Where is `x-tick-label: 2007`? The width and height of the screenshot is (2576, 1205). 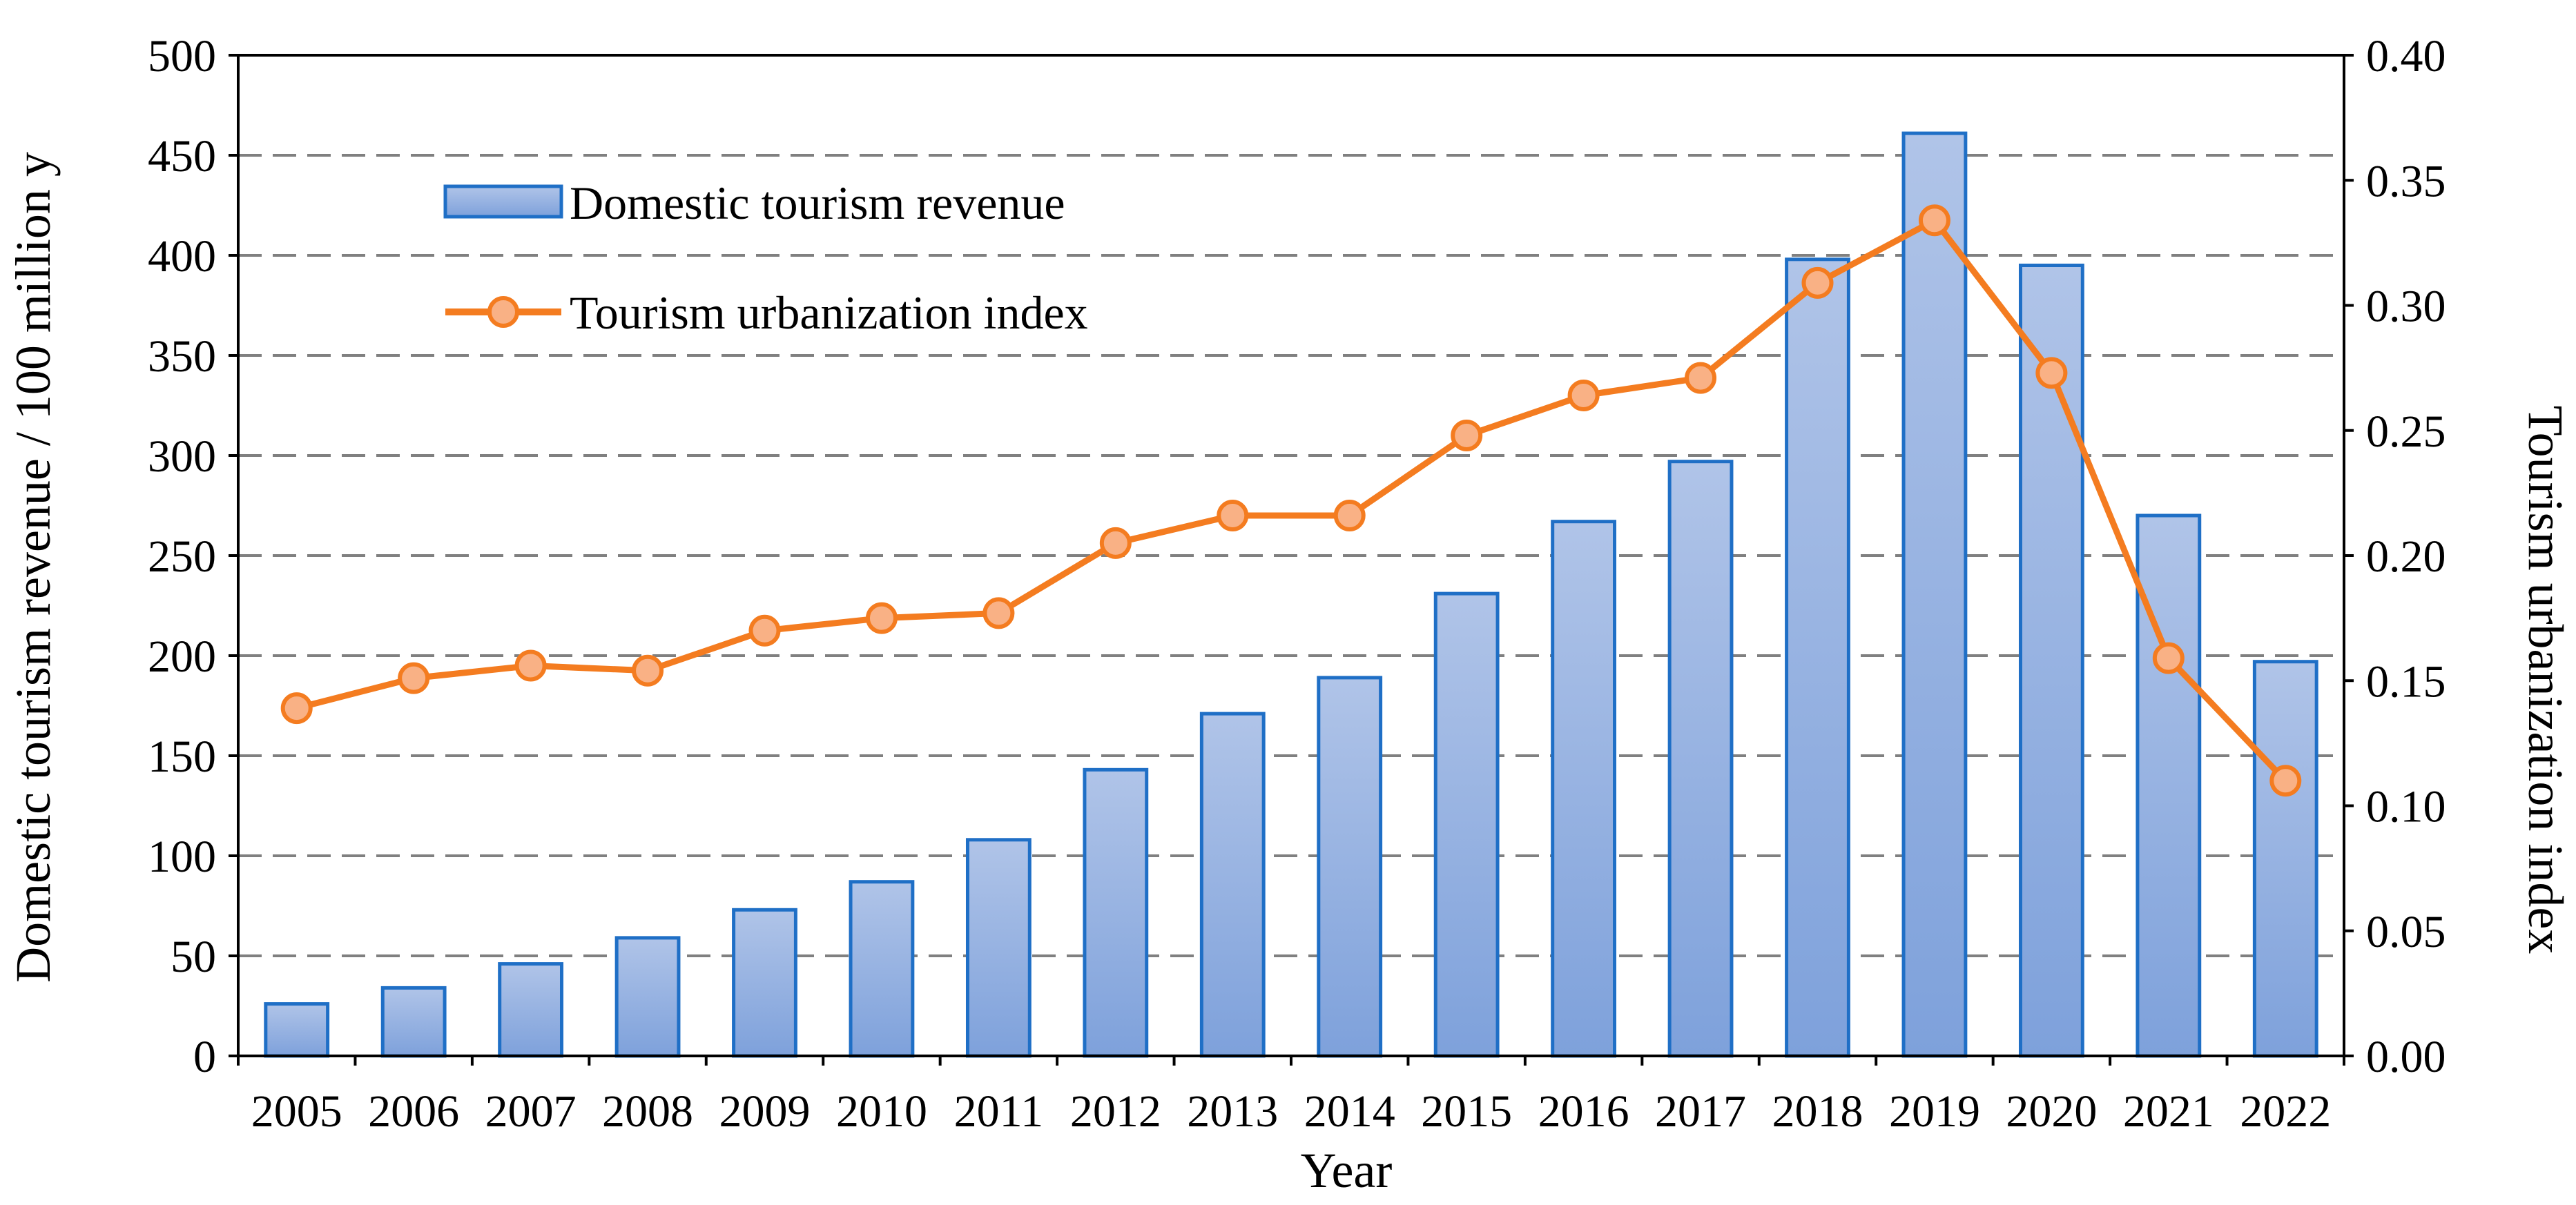
x-tick-label: 2007 is located at coordinates (531, 1111).